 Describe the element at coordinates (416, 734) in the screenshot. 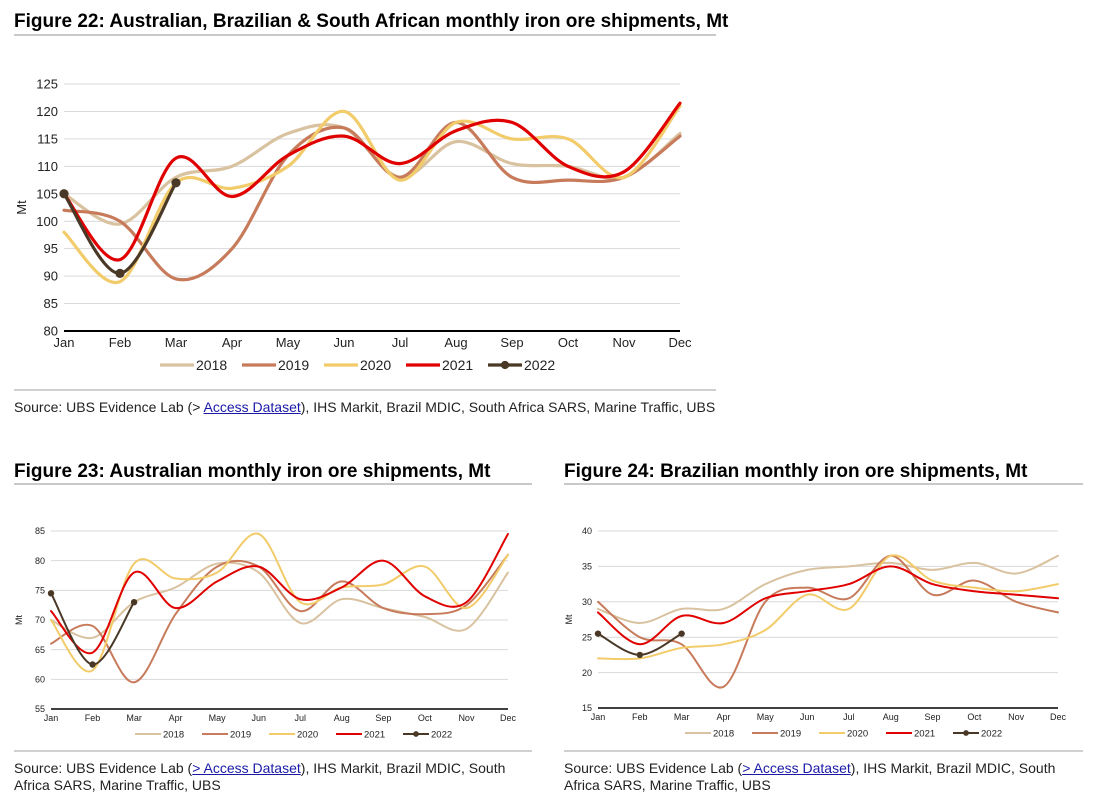

I see `fig23-legend-marker-2022` at that location.